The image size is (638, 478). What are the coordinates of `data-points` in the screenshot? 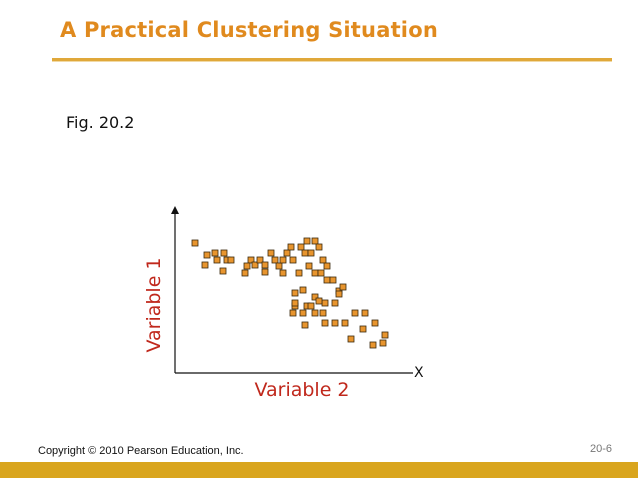 It's located at (290, 293).